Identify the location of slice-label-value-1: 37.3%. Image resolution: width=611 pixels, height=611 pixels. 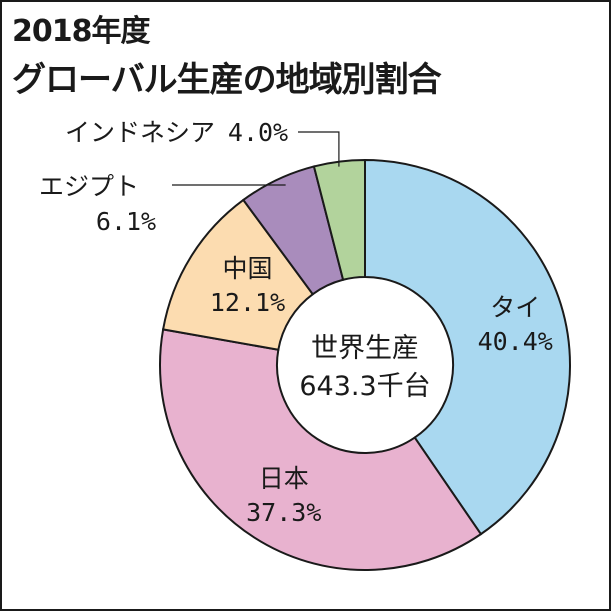
(283, 512).